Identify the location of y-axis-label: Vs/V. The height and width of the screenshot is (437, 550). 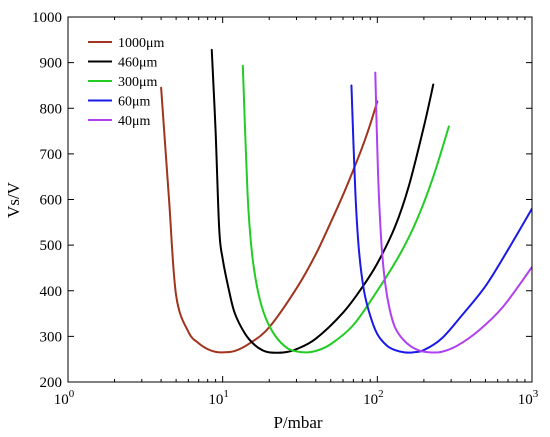
(13, 199).